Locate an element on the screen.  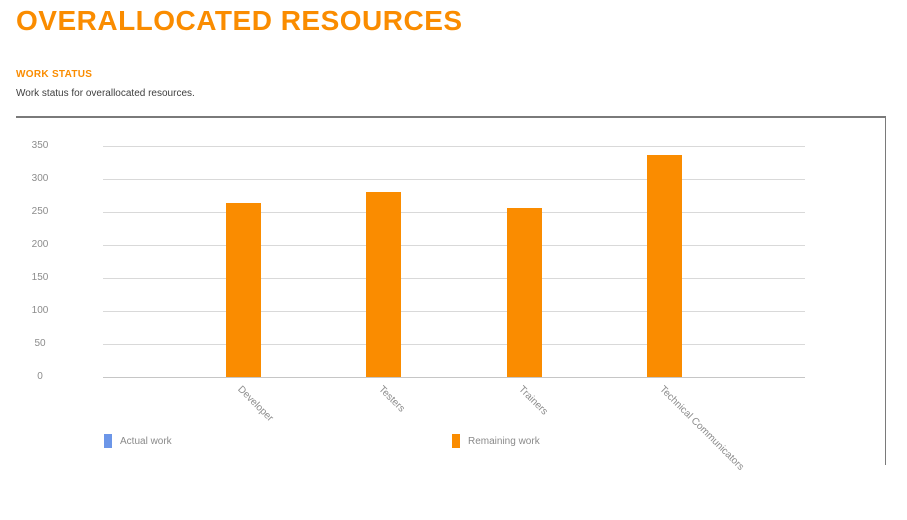
legend-swatch-remaining-work is located at coordinates (456, 441).